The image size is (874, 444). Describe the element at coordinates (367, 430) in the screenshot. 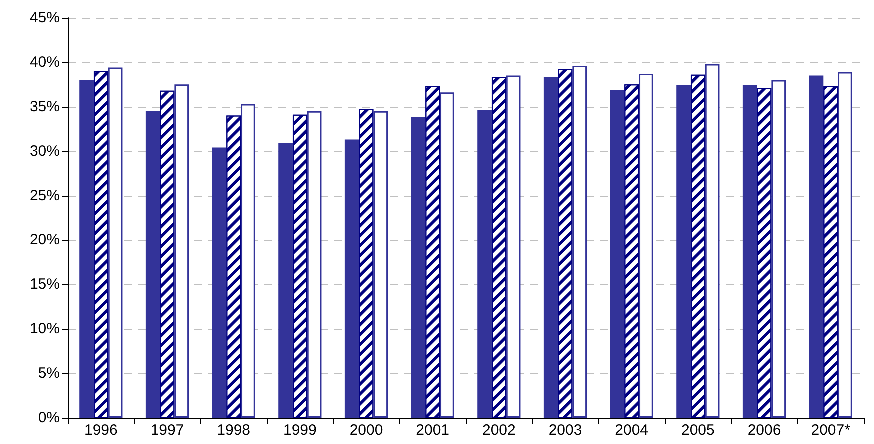

I see `x-tick-label: 2000` at that location.